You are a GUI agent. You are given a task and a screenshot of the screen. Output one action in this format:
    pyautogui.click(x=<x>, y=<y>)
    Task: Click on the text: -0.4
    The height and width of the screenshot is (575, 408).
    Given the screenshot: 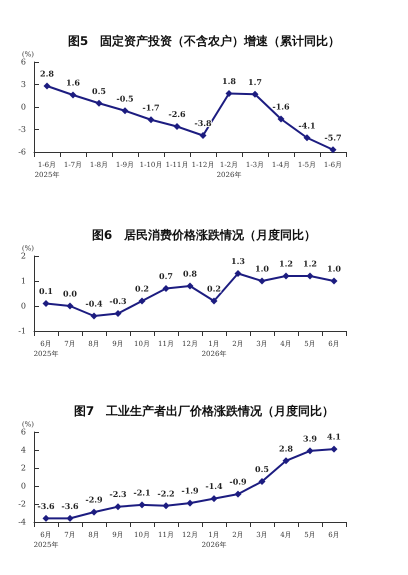 What is the action you would take?
    pyautogui.click(x=94, y=303)
    